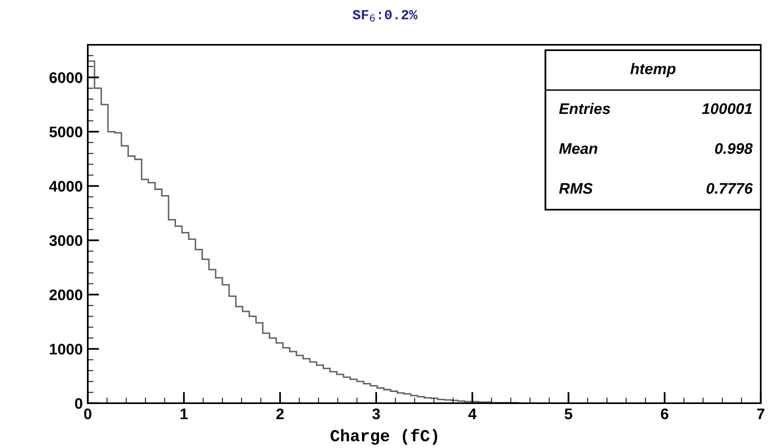 The image size is (770, 448). What do you see at coordinates (65, 240) in the screenshot?
I see `y-tick-label: 3000` at bounding box center [65, 240].